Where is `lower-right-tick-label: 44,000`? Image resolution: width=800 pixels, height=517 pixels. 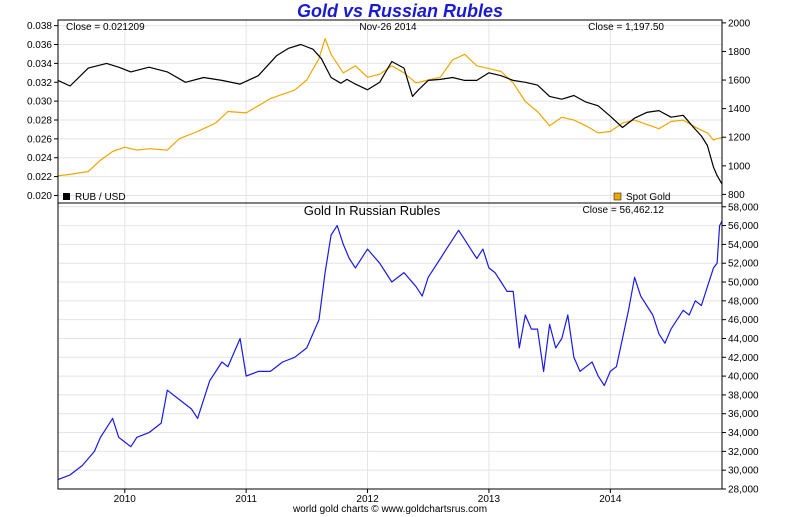 lower-right-tick-label: 44,000 is located at coordinates (743, 339).